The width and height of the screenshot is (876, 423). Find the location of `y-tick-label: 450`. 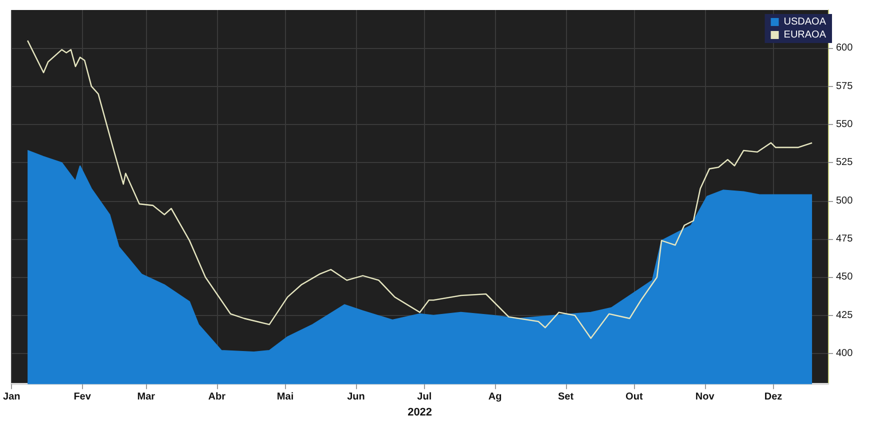

y-tick-label: 450 is located at coordinates (845, 277).